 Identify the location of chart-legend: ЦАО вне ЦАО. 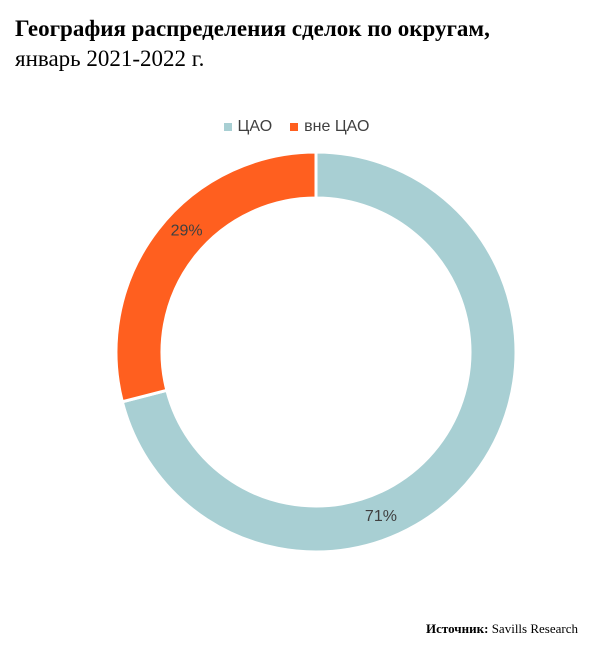
(296, 127).